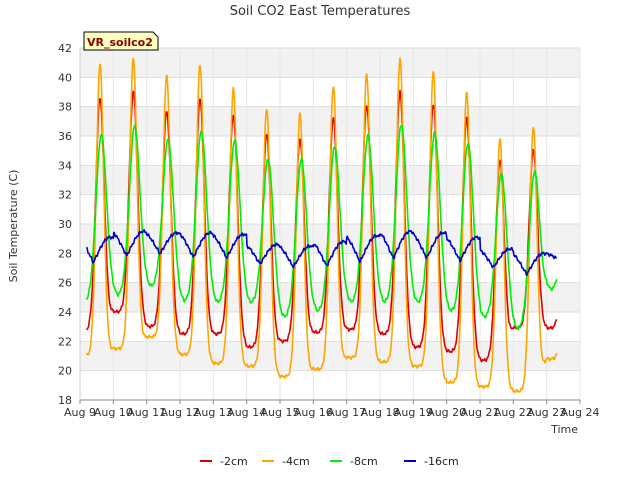  I want to click on legend-label: -16cm, so click(441, 461).